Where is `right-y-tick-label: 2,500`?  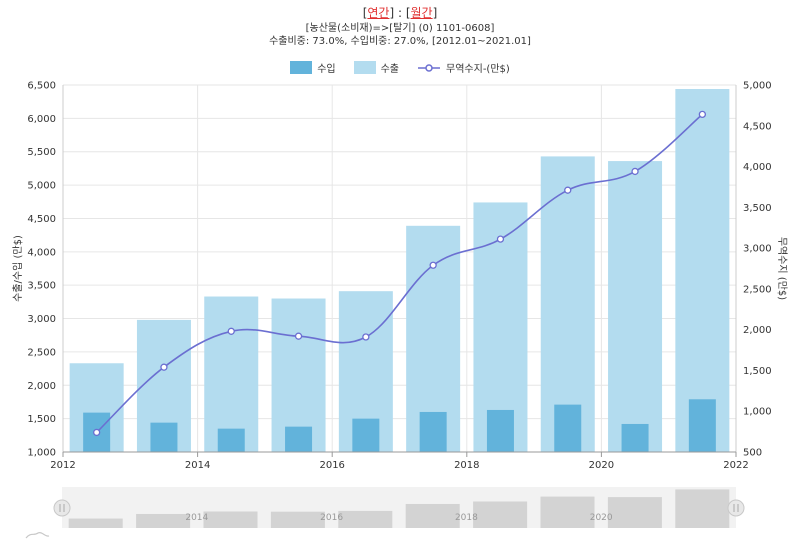 right-y-tick-label: 2,500 is located at coordinates (757, 289).